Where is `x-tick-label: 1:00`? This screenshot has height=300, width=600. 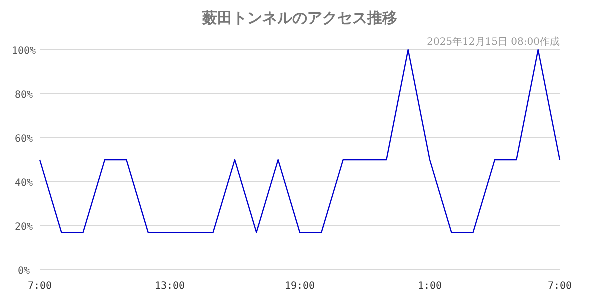
x-tick-label: 1:00 is located at coordinates (430, 286).